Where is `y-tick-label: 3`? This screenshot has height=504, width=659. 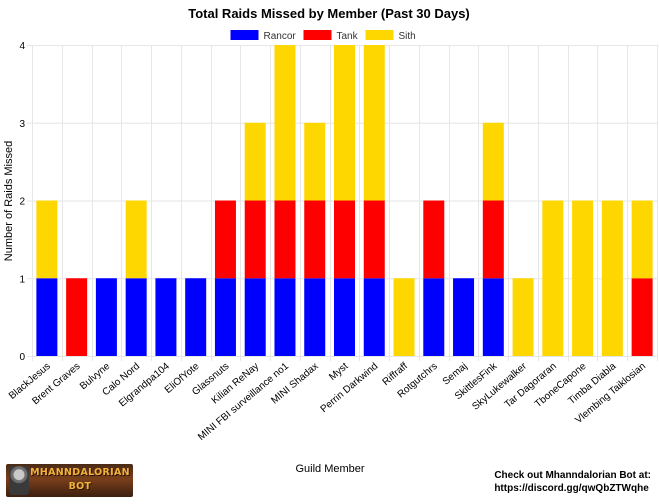 y-tick-label: 3 is located at coordinates (22, 124).